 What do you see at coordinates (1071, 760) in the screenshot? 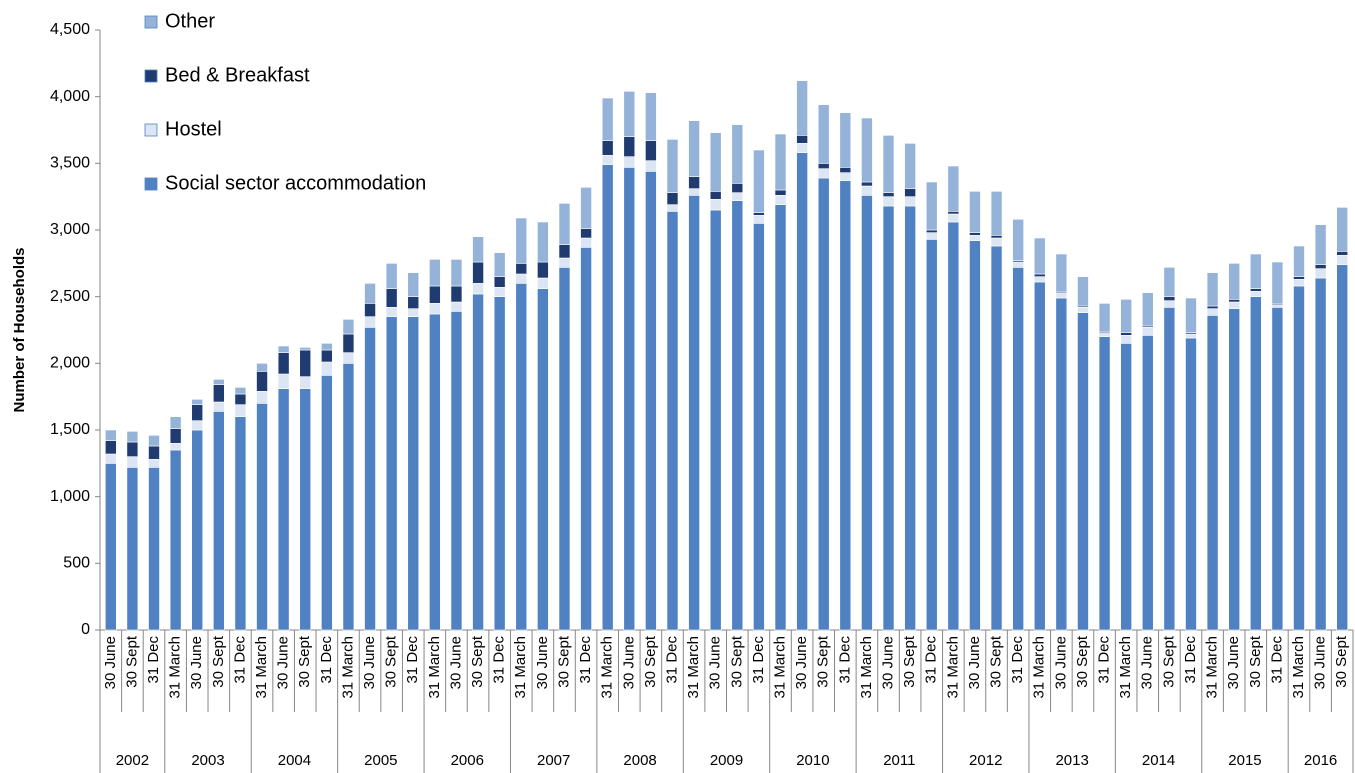
I see `group-label: 2013` at bounding box center [1071, 760].